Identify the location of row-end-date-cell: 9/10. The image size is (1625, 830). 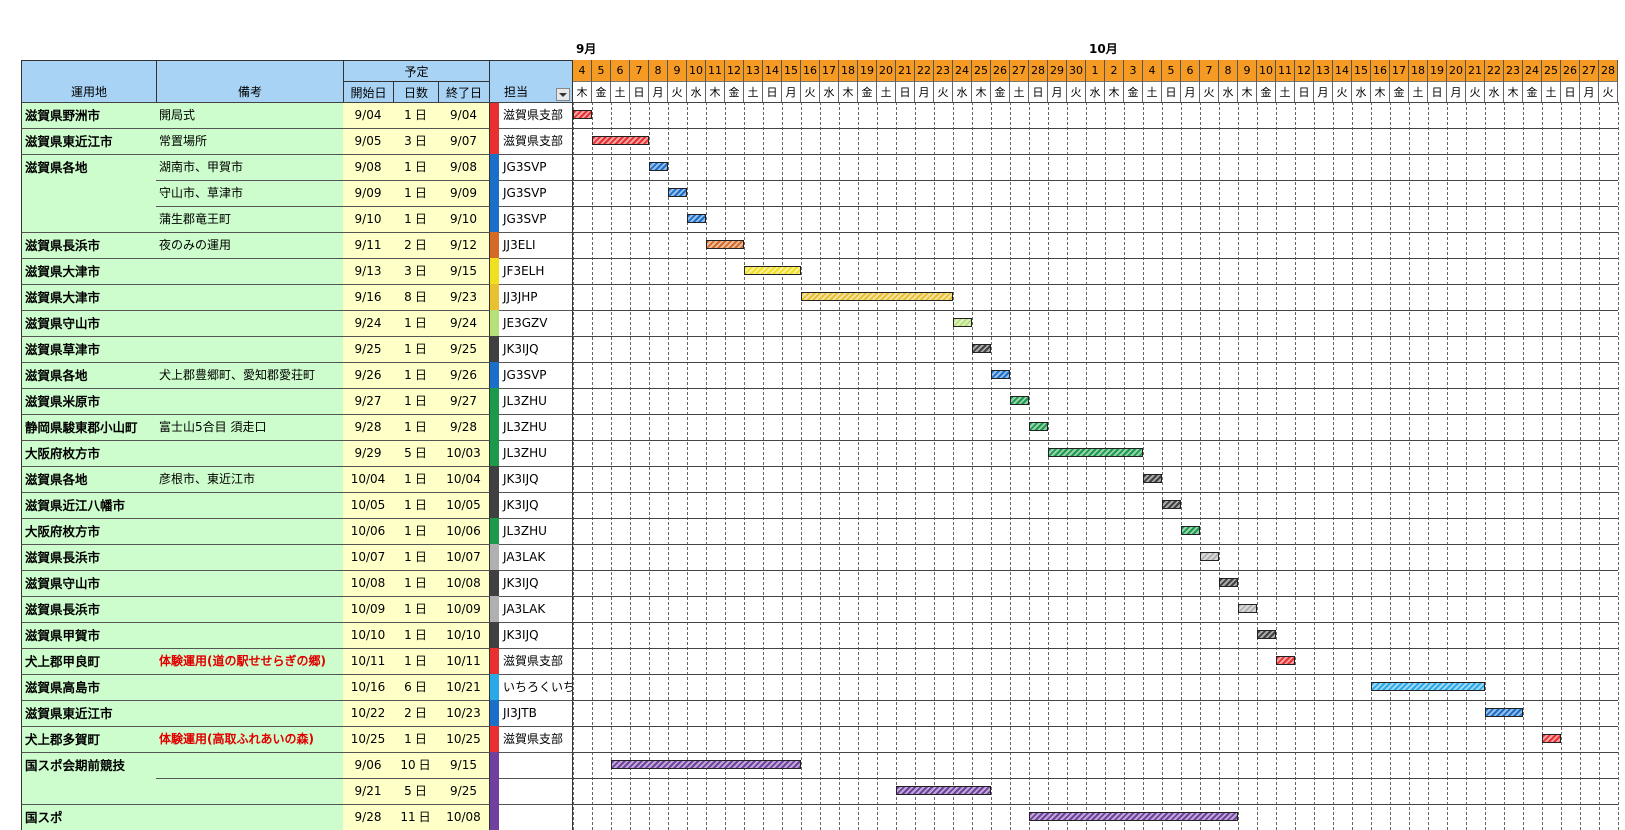
(464, 219).